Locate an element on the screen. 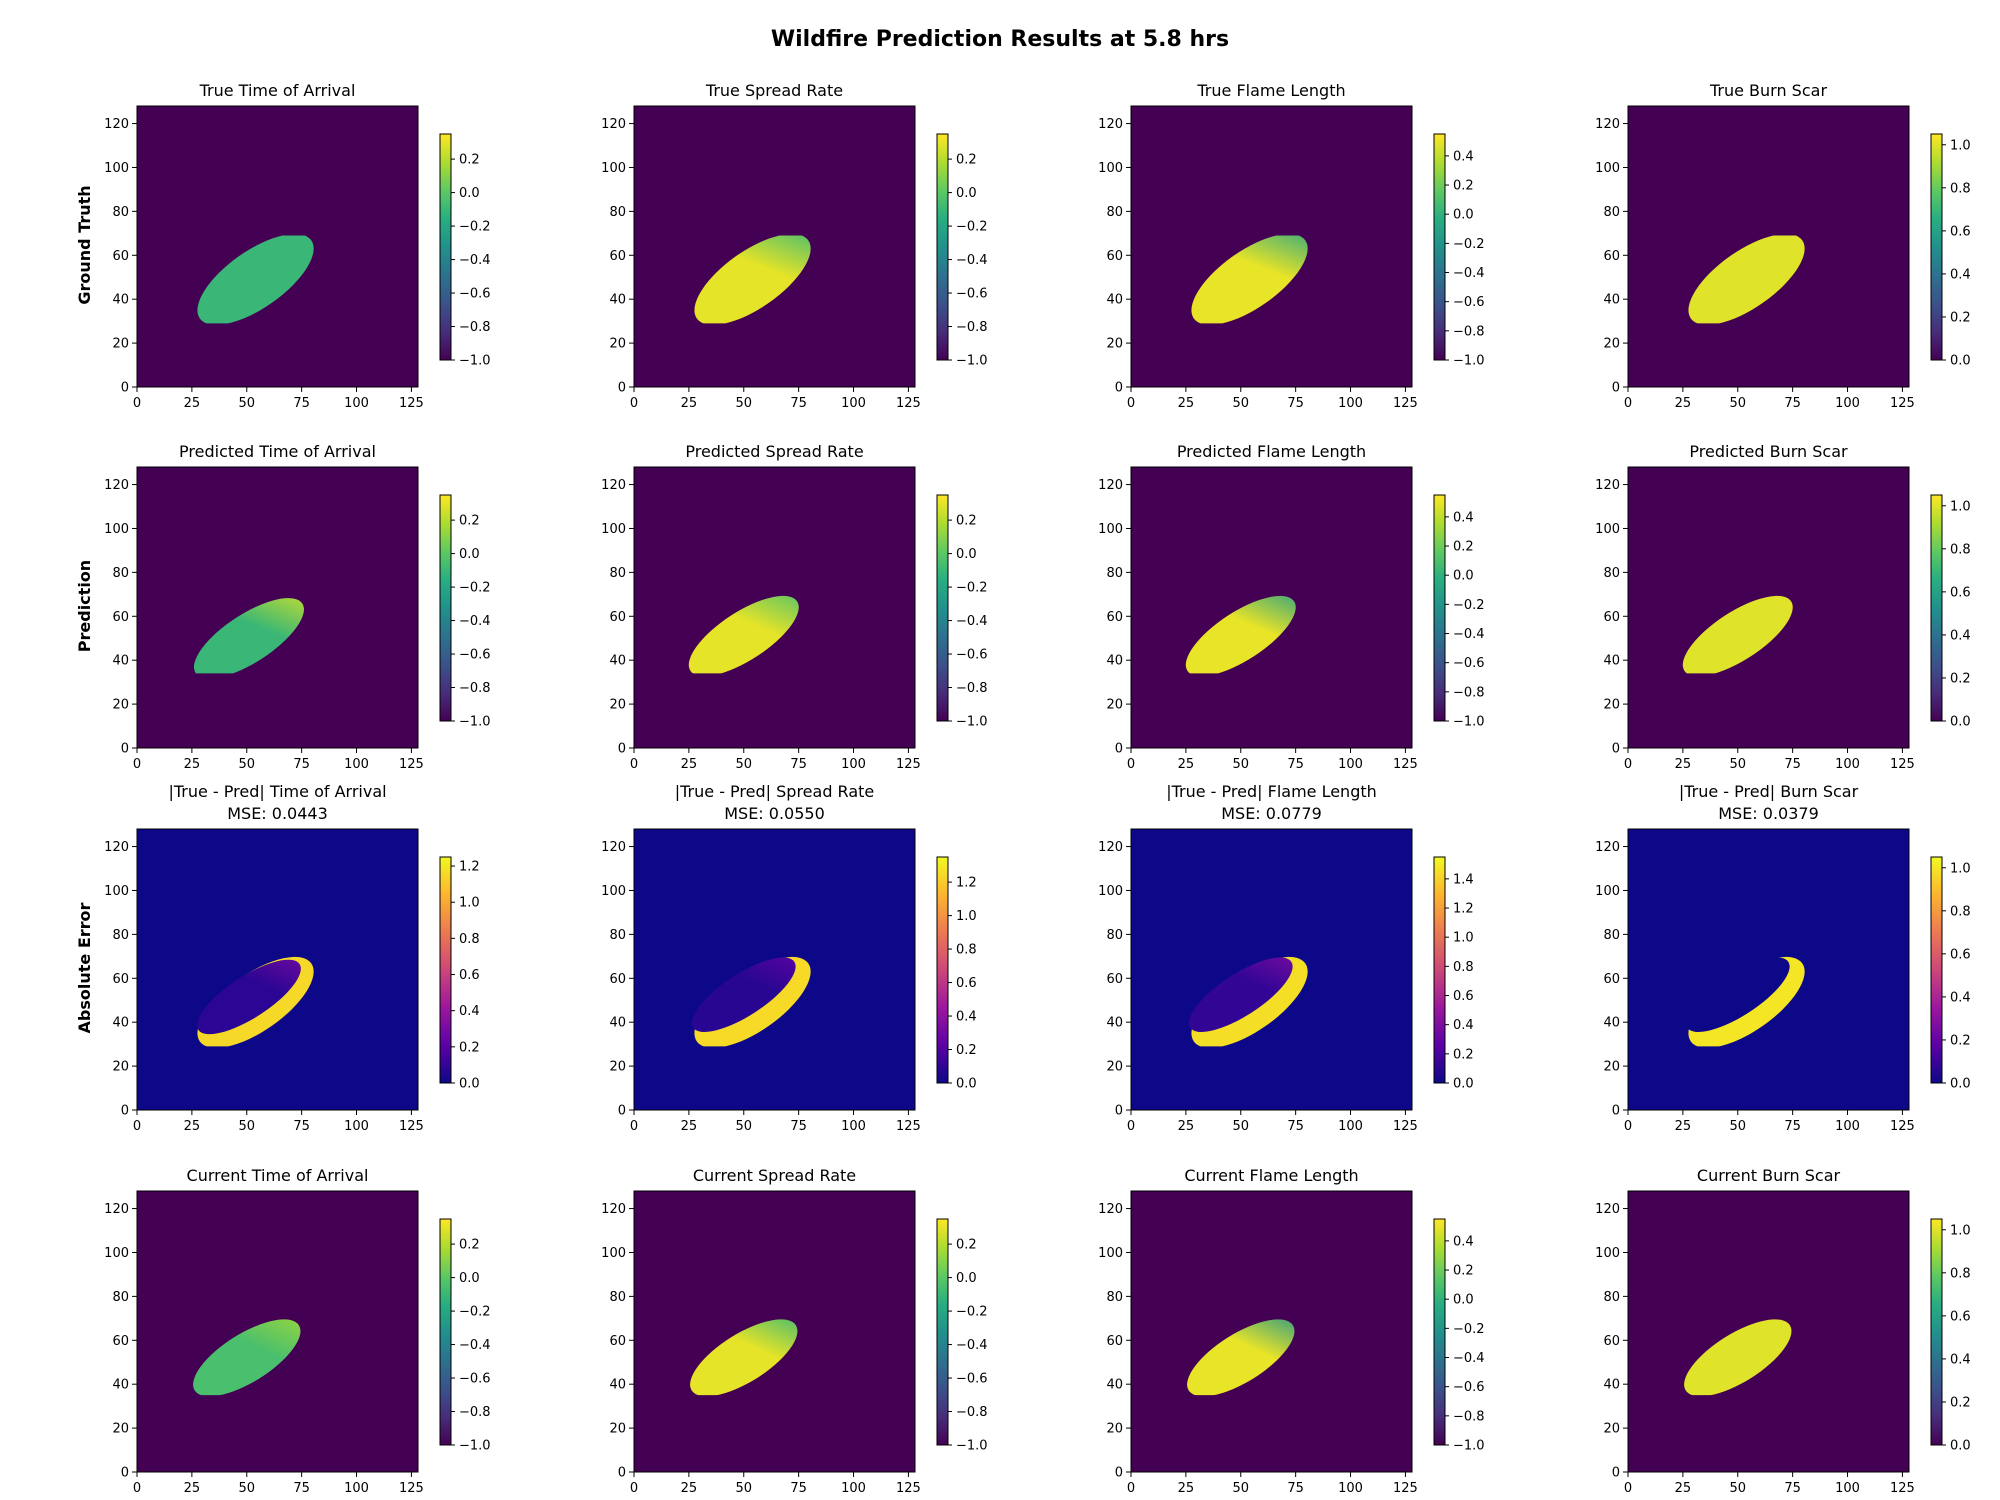 This screenshot has width=2000, height=1500. subplot-title: True Flame Length is located at coordinates (1270, 90).